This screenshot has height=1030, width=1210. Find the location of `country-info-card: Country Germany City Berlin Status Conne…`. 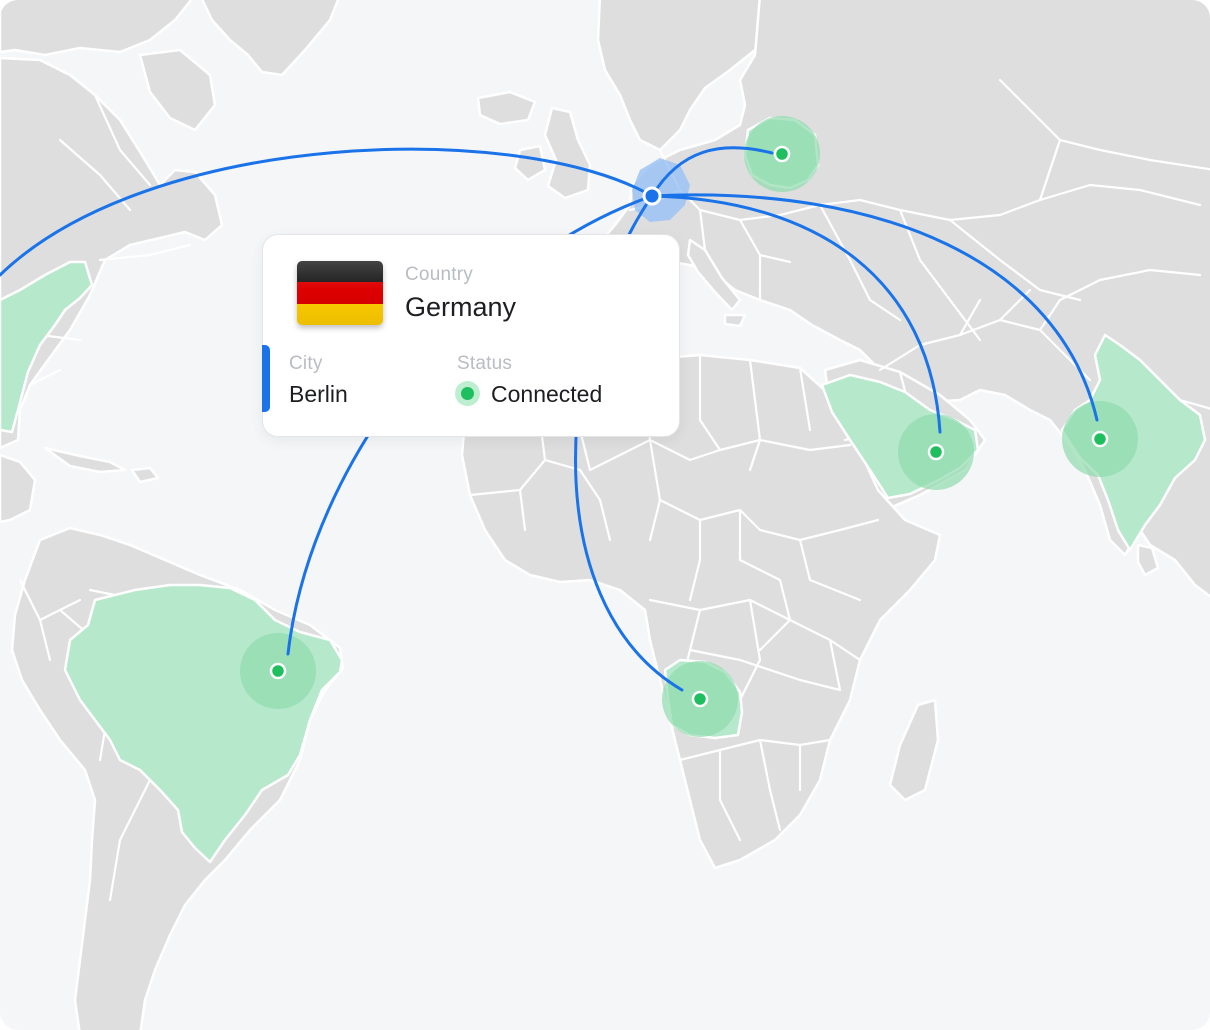

country-info-card: Country Germany City Berlin Status Conne… is located at coordinates (471, 335).